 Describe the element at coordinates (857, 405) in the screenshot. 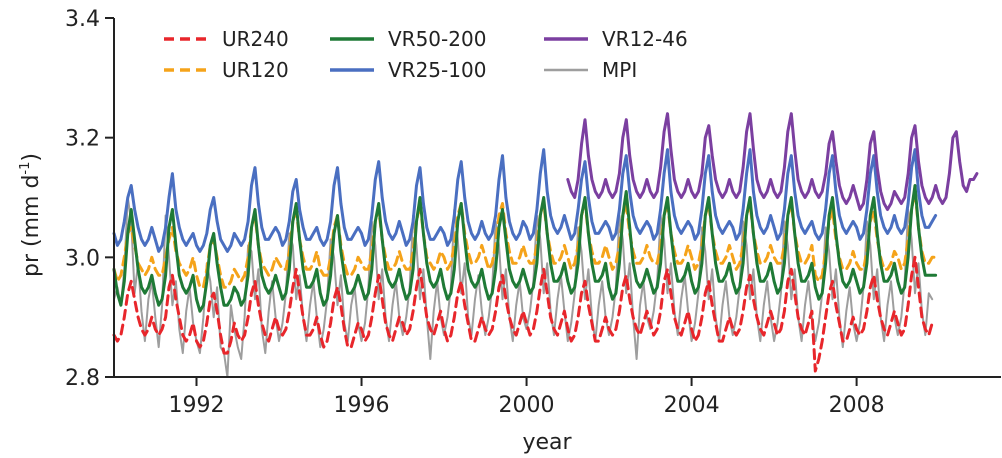

I see `x-tick-label: 2008` at that location.